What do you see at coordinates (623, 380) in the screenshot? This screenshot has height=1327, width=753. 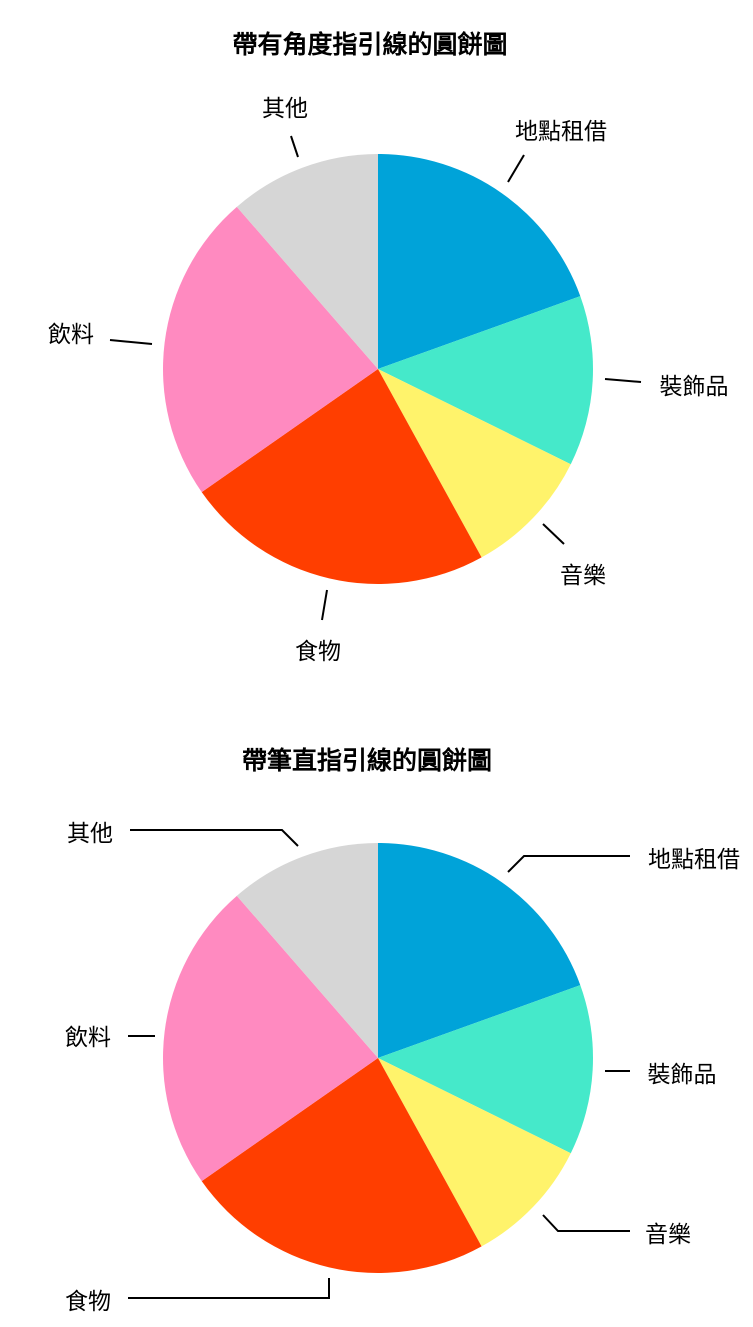 I see `leader-line-decor` at bounding box center [623, 380].